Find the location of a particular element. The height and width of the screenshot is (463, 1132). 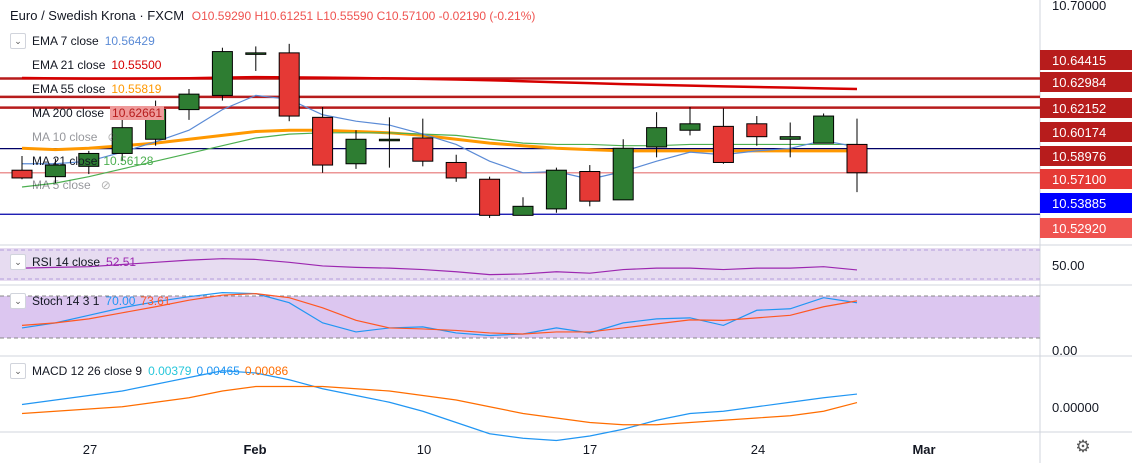

stoch-k-value: 70.00 is located at coordinates (120, 301).